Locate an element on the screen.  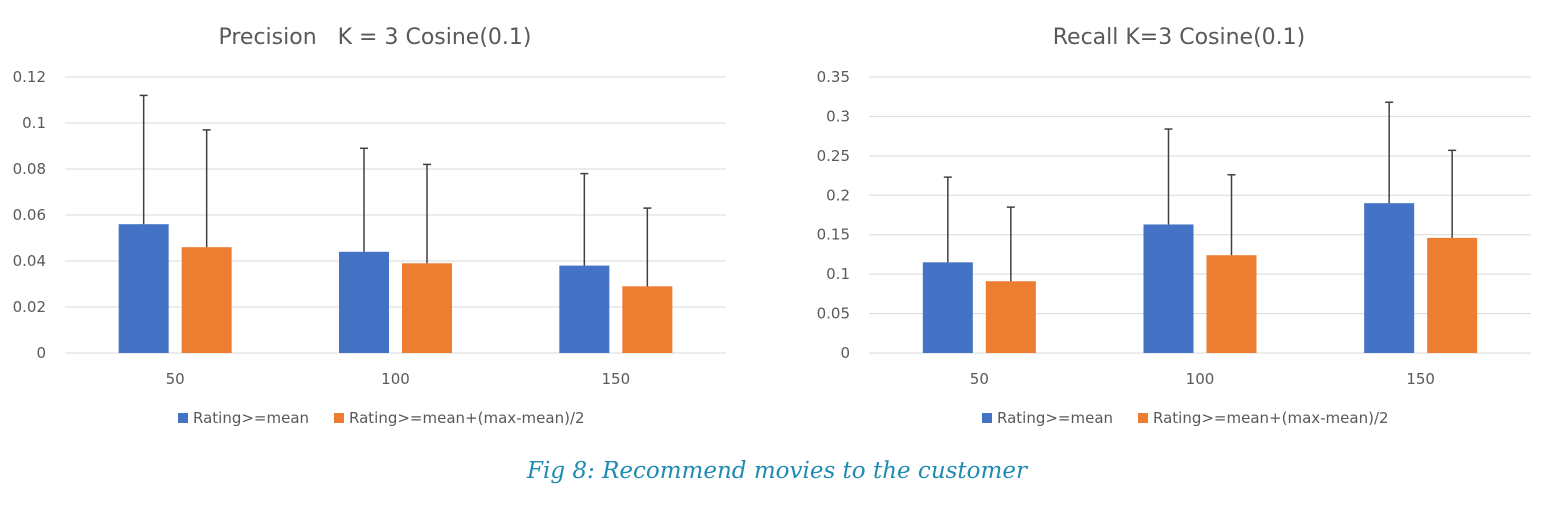
figure-caption: Fig 8: Recommend movies to the customer is located at coordinates (777, 471).